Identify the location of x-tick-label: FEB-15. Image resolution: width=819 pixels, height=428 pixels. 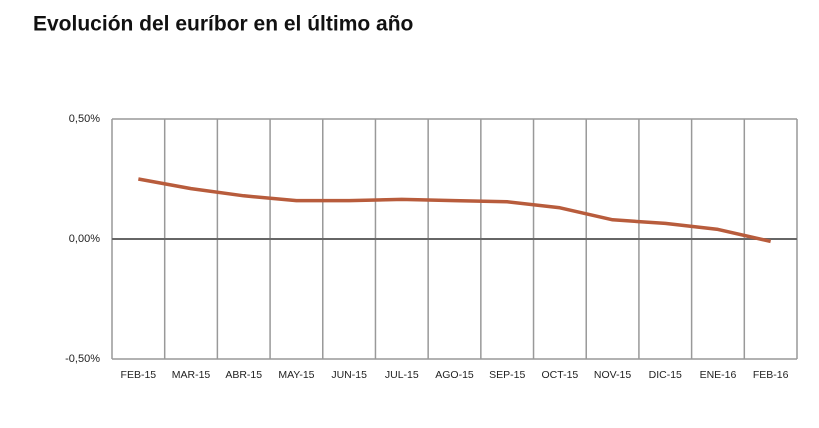
(139, 375).